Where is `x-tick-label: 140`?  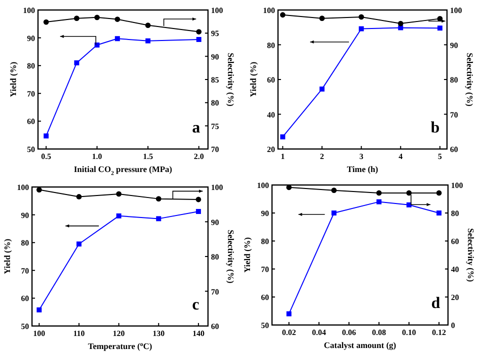 x-tick-label: 140 is located at coordinates (198, 333).